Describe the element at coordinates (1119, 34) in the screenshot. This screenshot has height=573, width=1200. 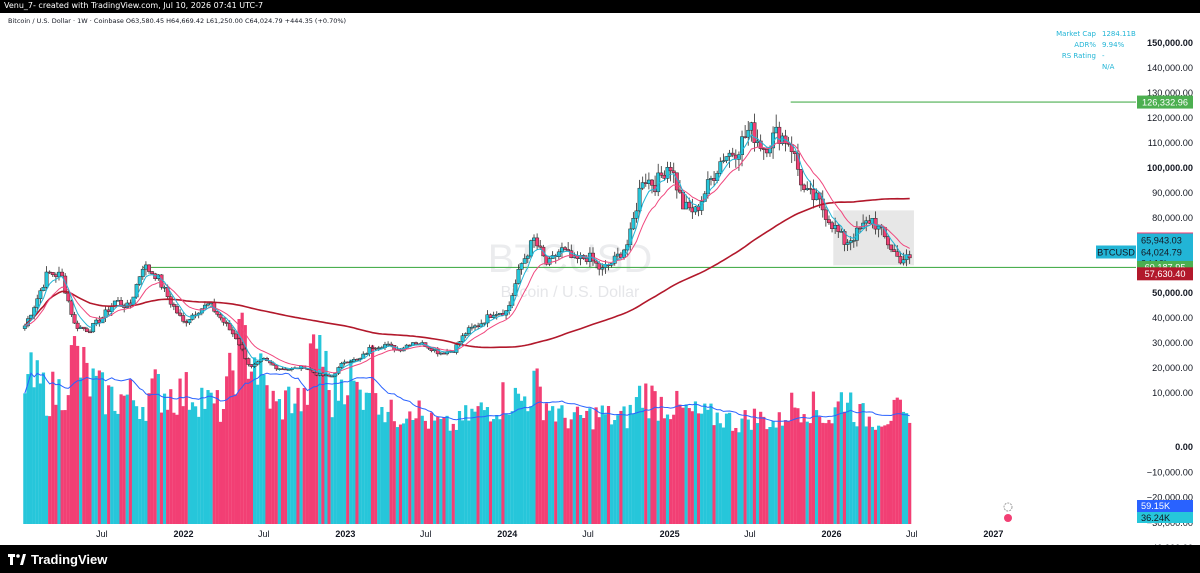
I see `info-value: 1284.11B` at that location.